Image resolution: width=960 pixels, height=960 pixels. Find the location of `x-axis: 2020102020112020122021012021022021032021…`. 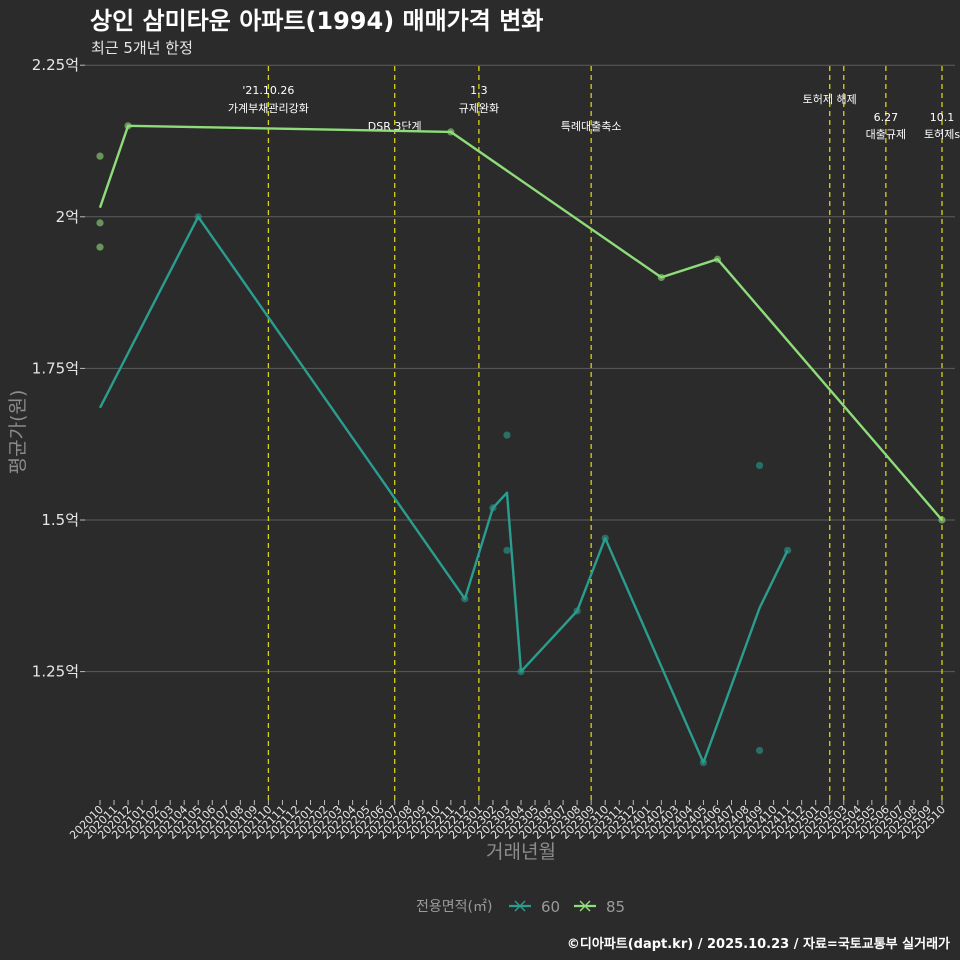

x-axis: 2020102020112020122021012021022021032021… is located at coordinates (507, 821).